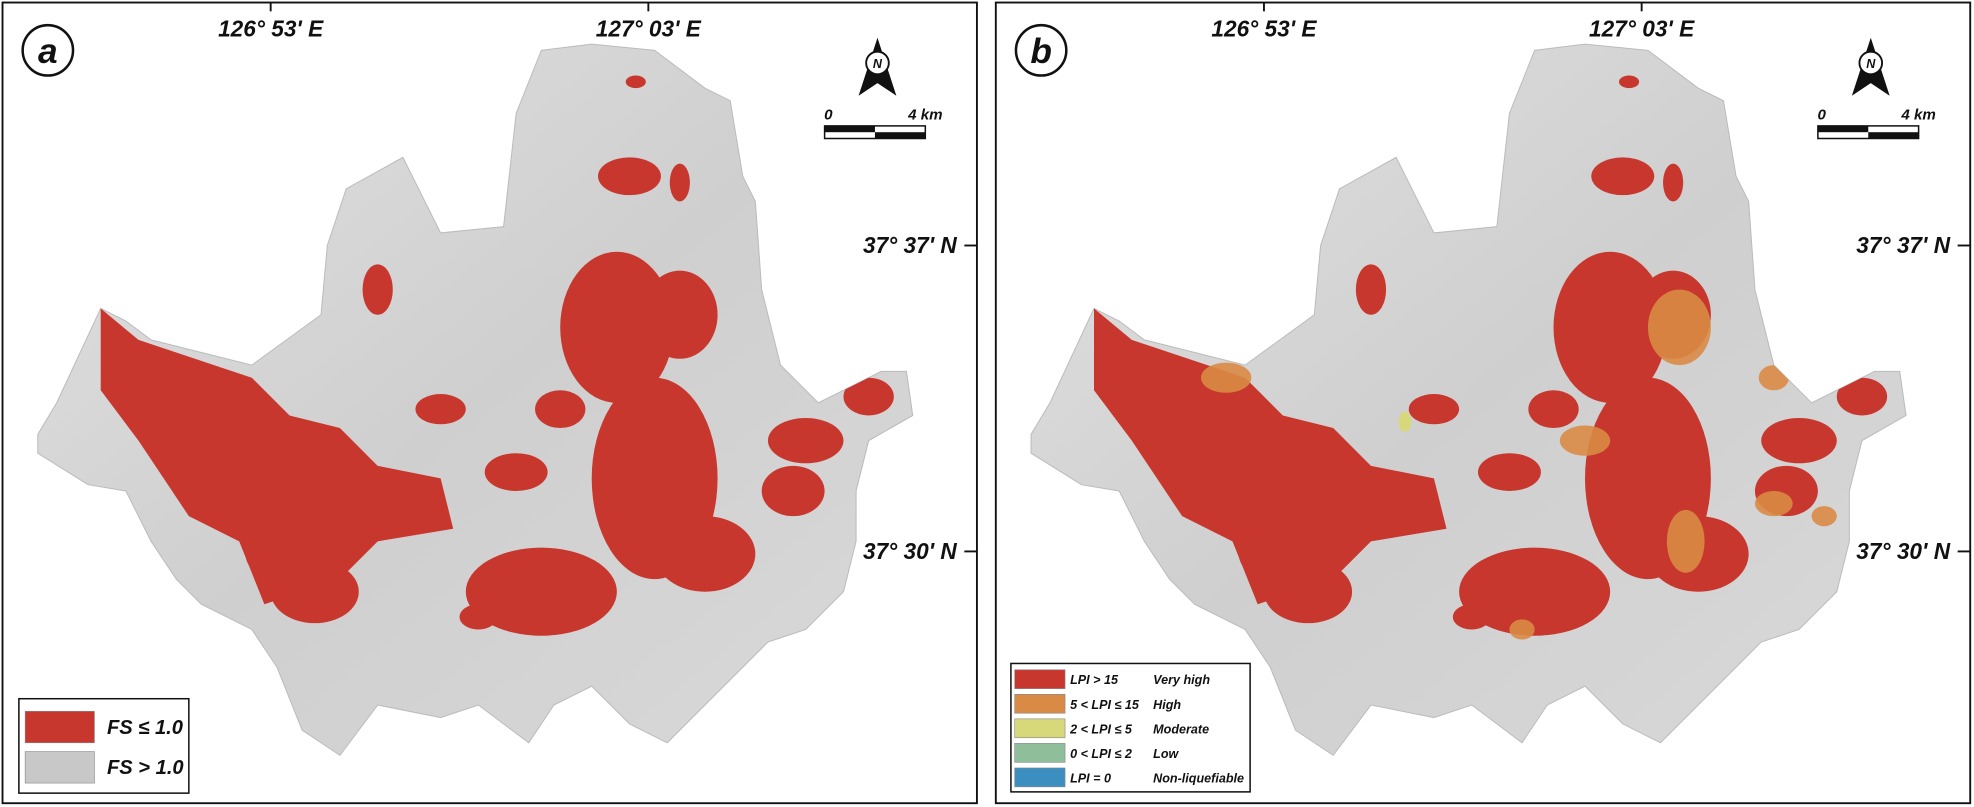 The image size is (1974, 807). I want to click on legend-label: LPI = 0, so click(1090, 778).